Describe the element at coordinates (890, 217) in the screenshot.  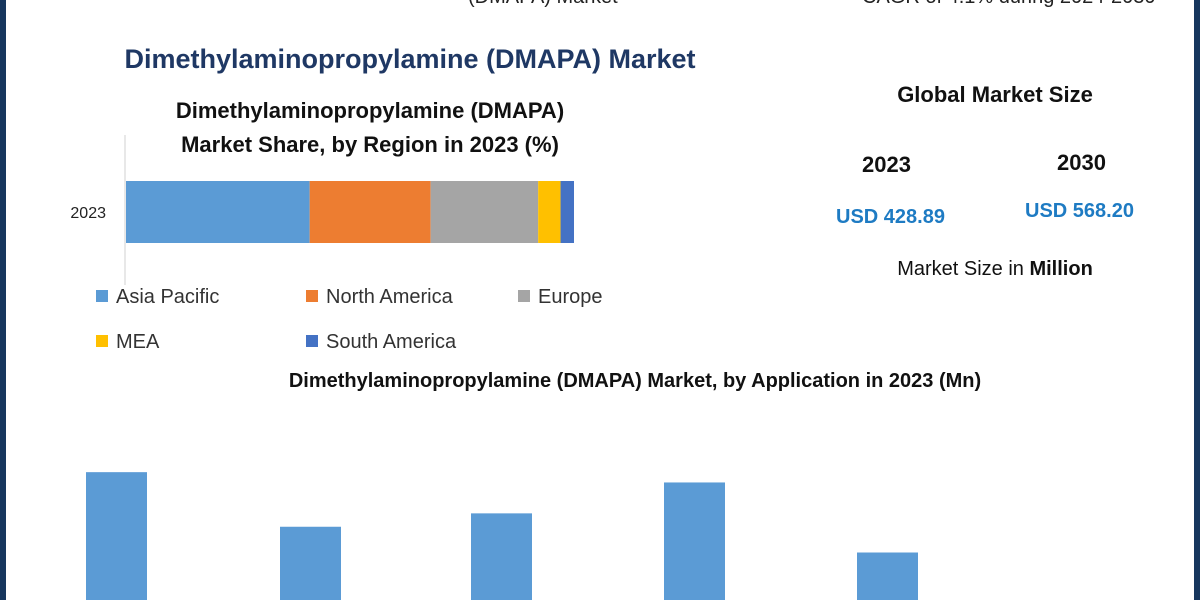
I see `market-value-2023: USD 428.89` at that location.